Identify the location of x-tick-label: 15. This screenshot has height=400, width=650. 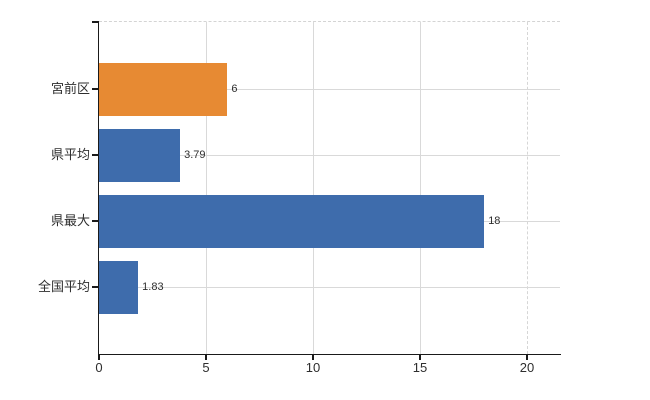
(420, 367).